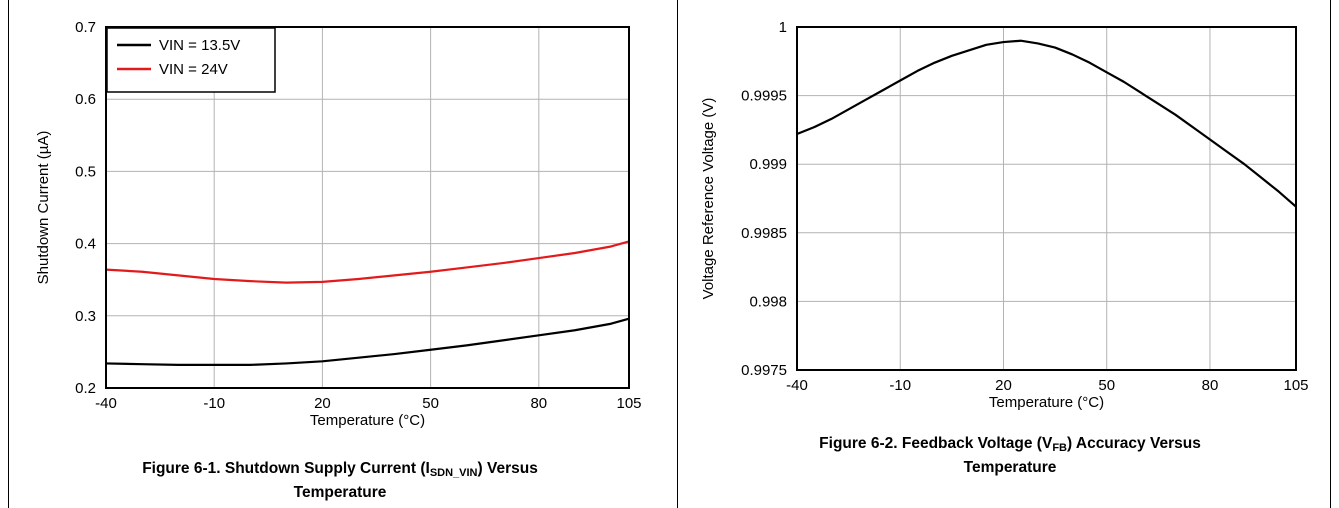 This screenshot has height=508, width=1339. What do you see at coordinates (199, 45) in the screenshot?
I see `legend-label: VIN = 13.5V` at bounding box center [199, 45].